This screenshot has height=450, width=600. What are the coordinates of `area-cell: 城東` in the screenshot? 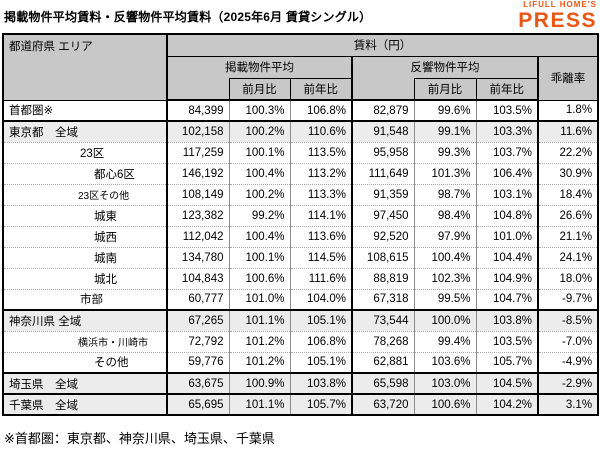 It's located at (85, 215).